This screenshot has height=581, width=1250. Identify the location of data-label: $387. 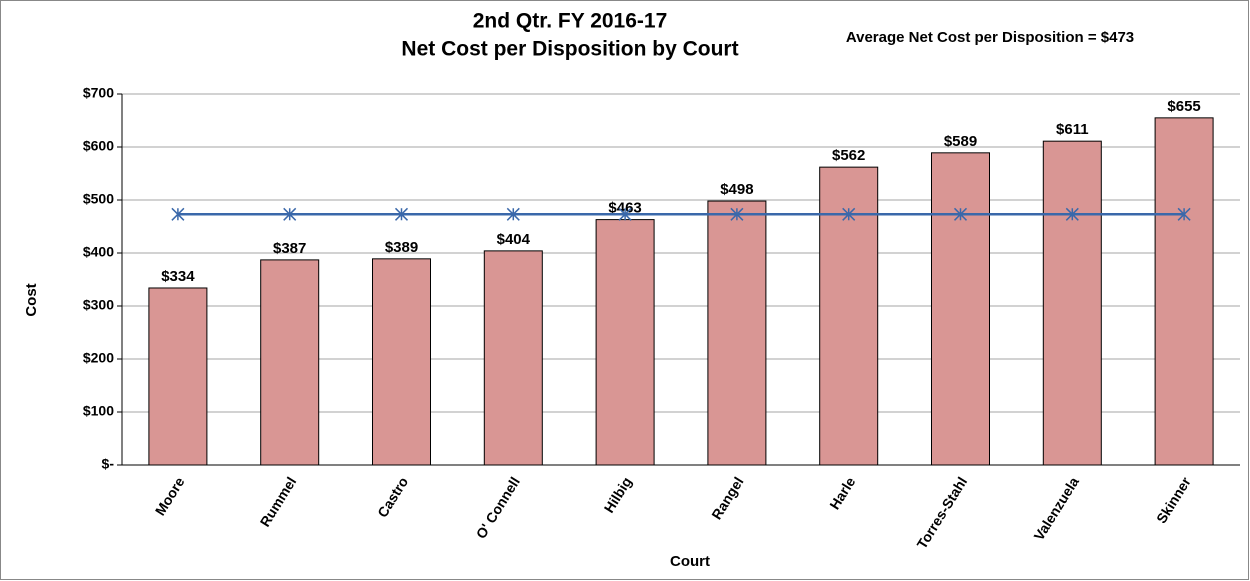
(289, 248).